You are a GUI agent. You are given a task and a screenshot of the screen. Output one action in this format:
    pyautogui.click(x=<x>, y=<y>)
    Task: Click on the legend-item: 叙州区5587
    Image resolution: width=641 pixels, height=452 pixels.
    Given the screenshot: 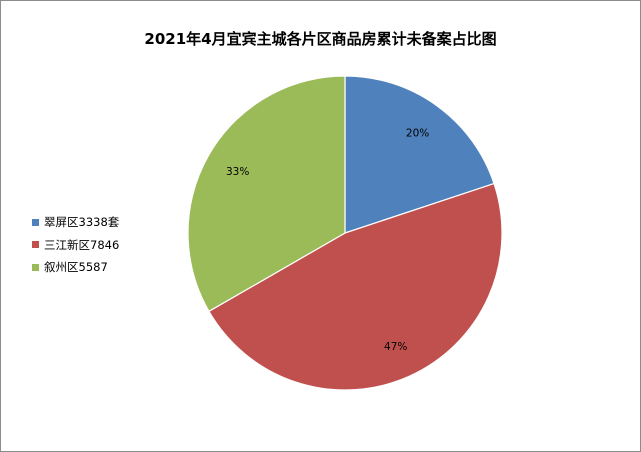 What is the action you would take?
    pyautogui.click(x=75, y=267)
    